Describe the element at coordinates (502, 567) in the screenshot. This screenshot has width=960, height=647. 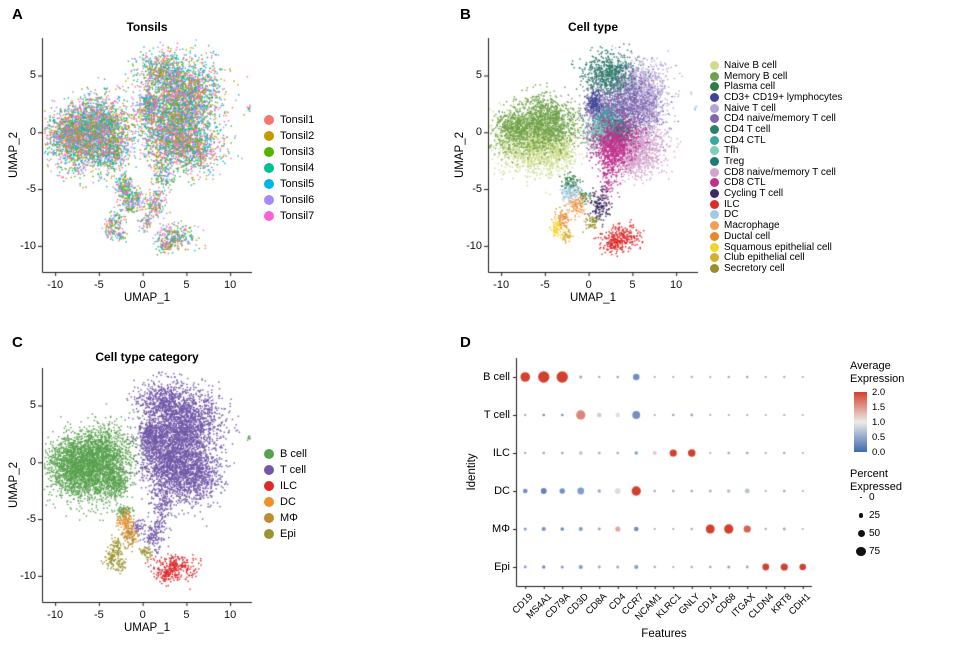
I see `identity-tick-label: Epi` at that location.